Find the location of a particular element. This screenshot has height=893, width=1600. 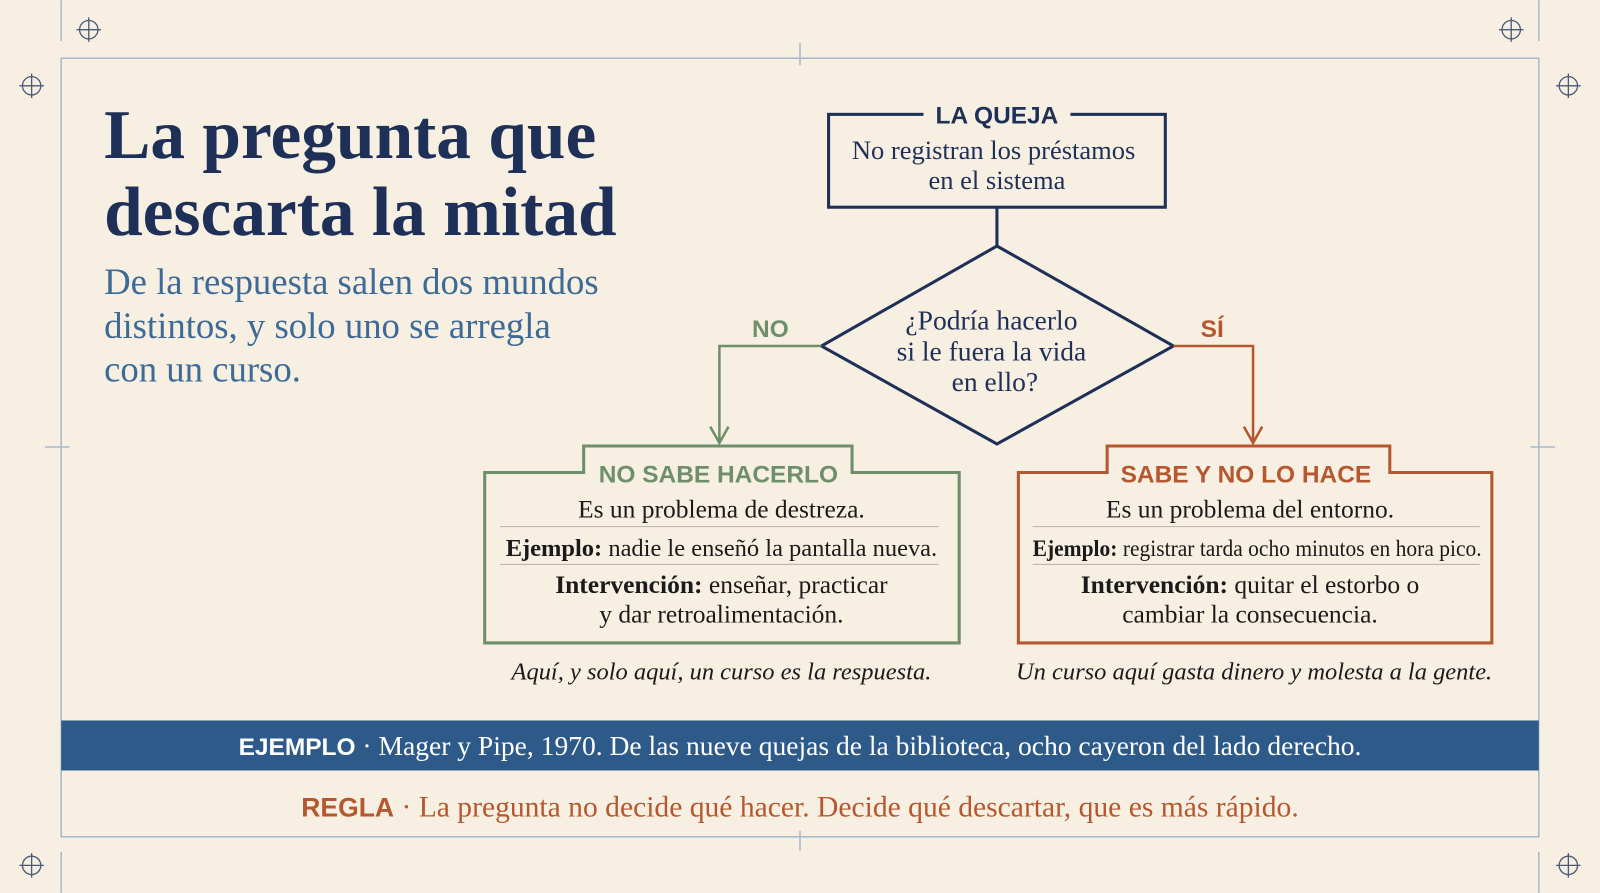

title-line: La pregunta que is located at coordinates (350, 135).